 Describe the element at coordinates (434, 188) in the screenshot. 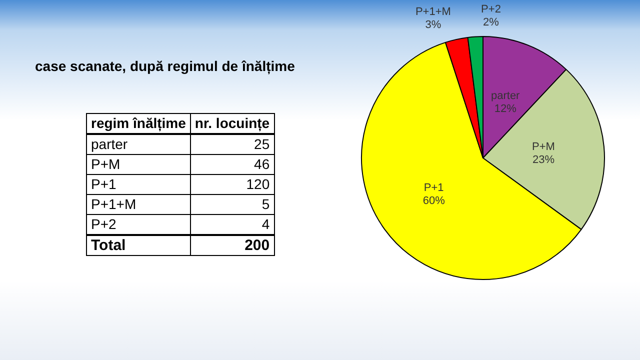

I see `slice-label: P+1` at that location.